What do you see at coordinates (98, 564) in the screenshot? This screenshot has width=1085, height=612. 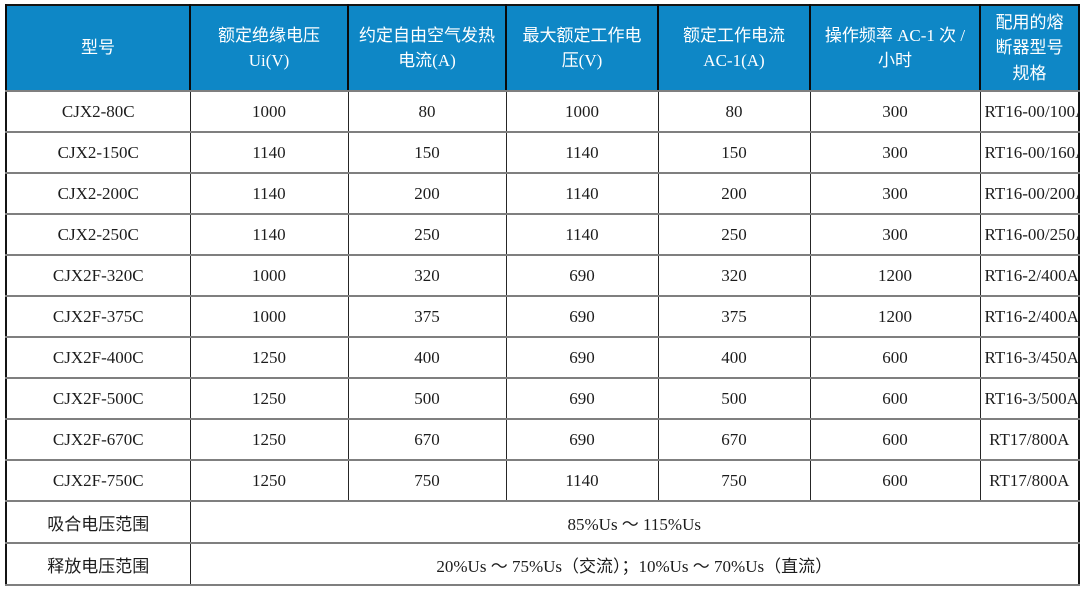 I see `footer-label-cell: 释放电压范围` at bounding box center [98, 564].